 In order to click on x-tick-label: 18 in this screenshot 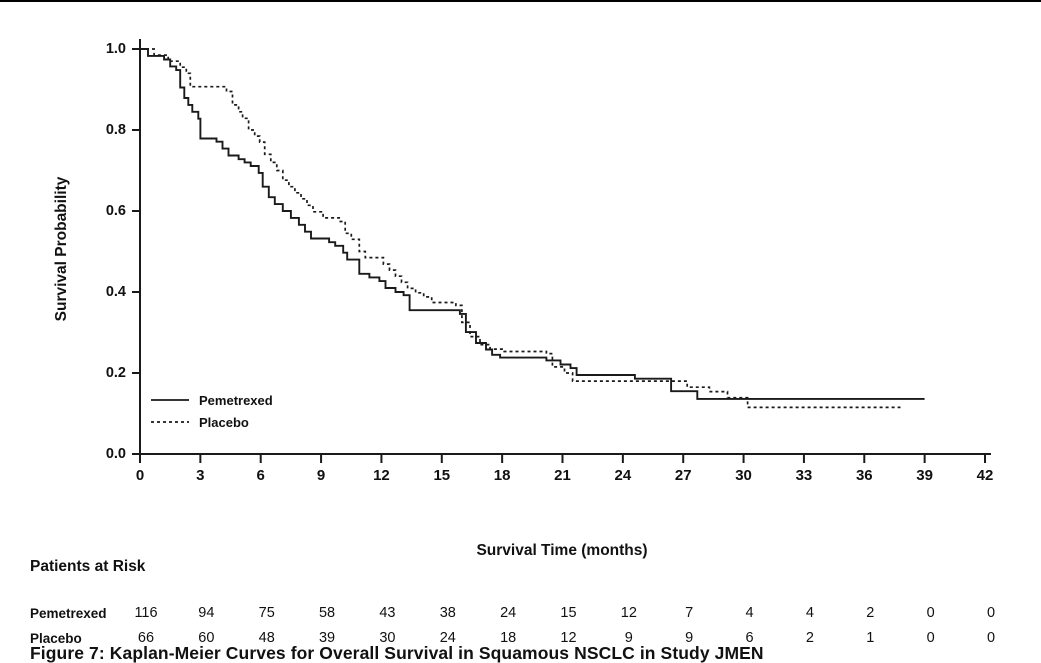, I will do `click(502, 475)`.